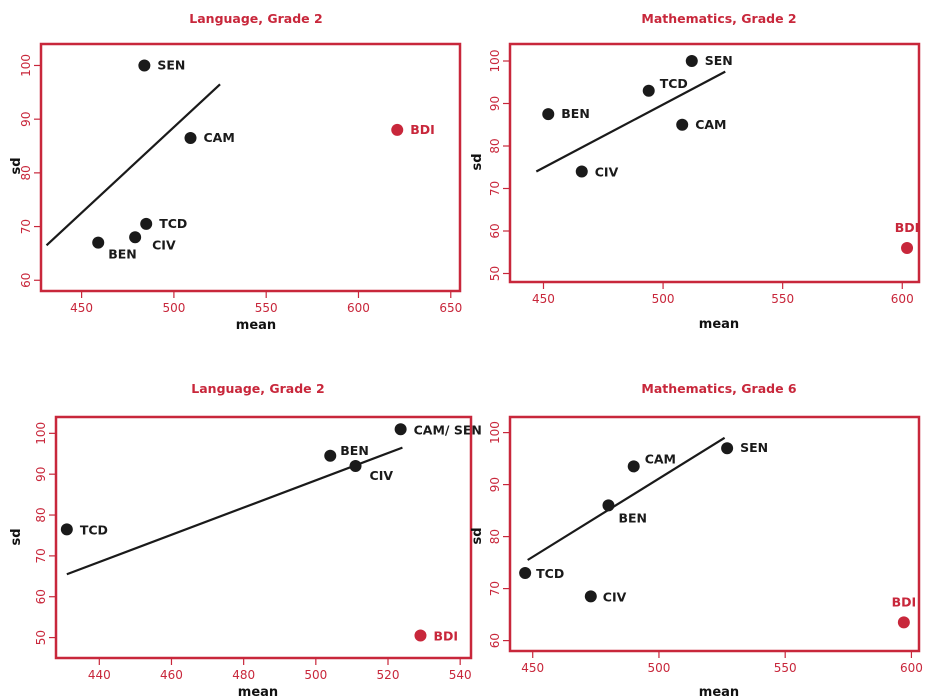  Describe the element at coordinates (718, 18) in the screenshot. I see `panel-title: Mathematics, Grade 2` at that location.